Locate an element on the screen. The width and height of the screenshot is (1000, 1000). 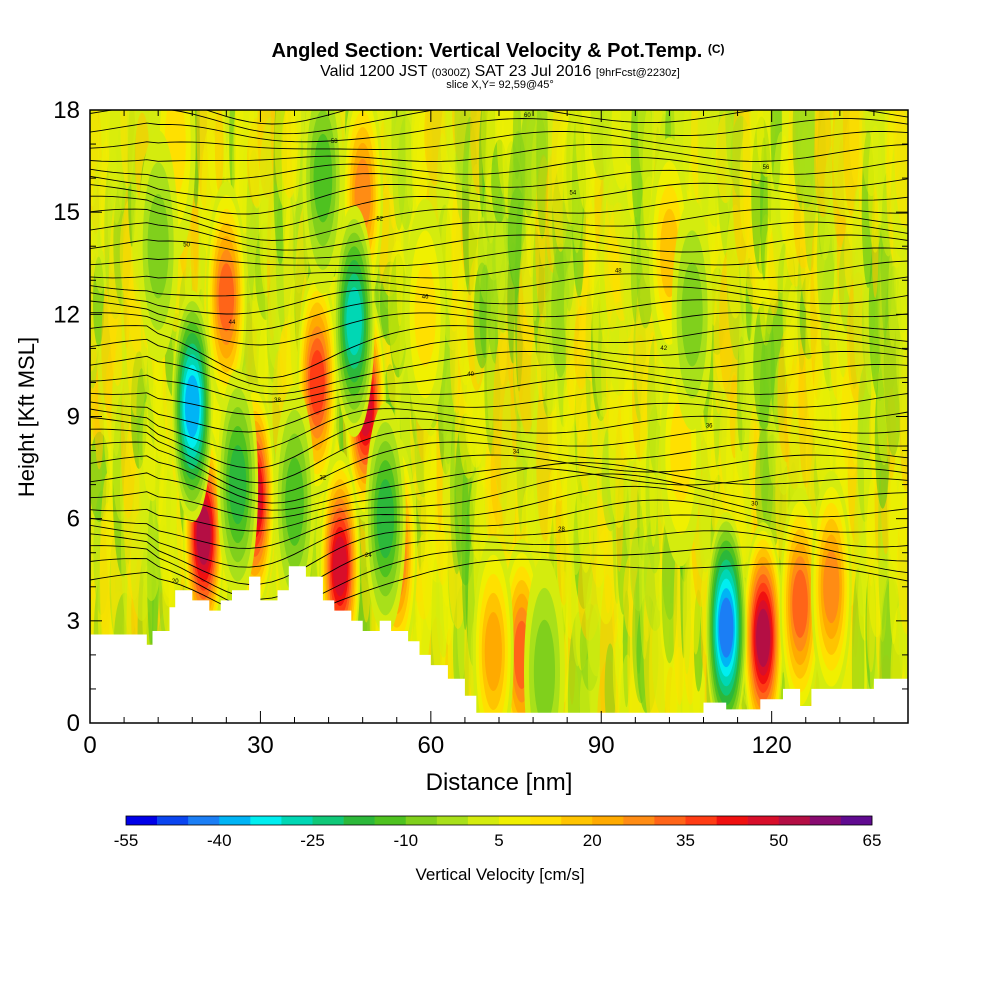
colorbar-tick-label: -55 is located at coordinates (126, 840).